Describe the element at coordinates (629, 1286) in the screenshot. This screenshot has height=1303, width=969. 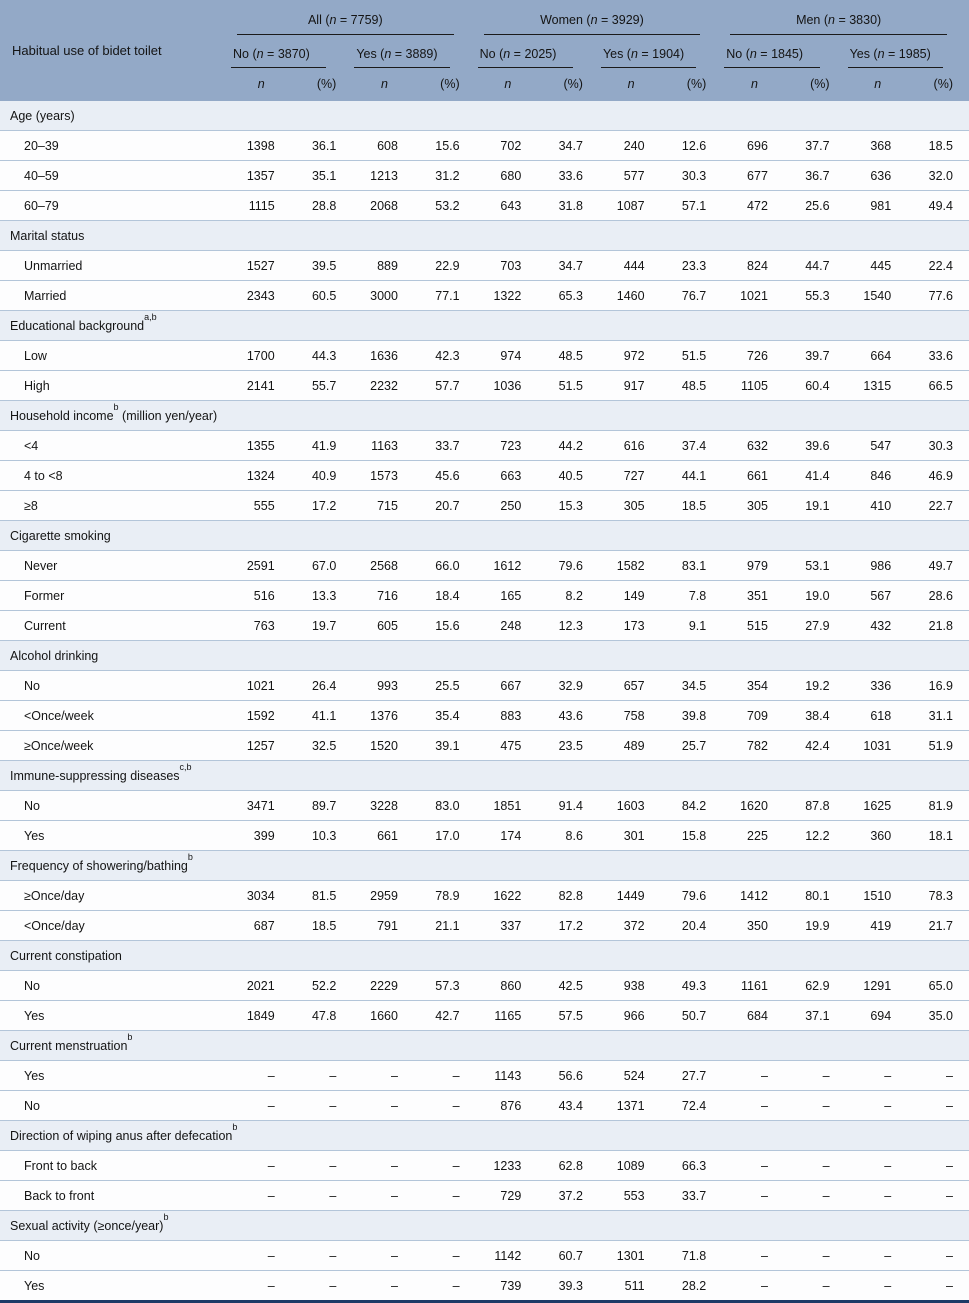
I see `cell: 511` at that location.